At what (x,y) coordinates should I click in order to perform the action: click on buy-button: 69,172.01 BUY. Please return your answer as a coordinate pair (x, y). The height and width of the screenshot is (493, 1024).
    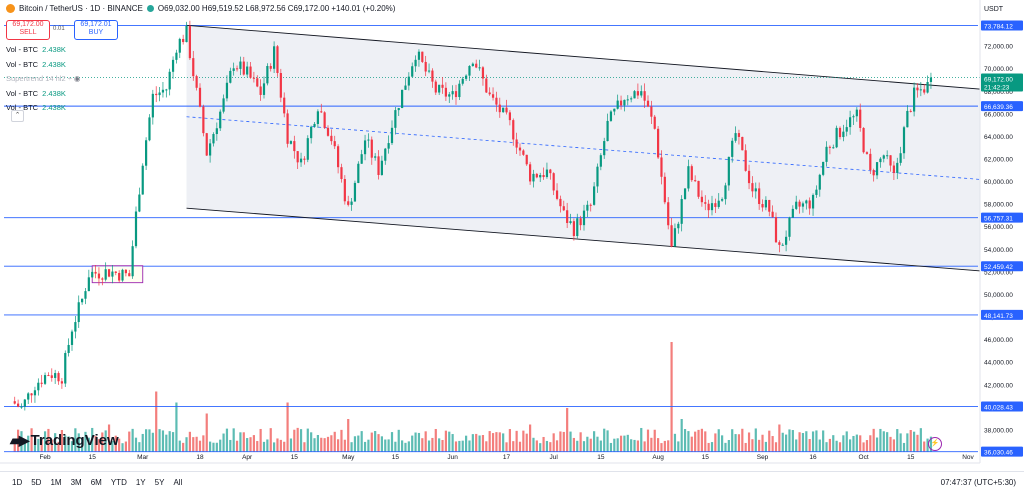
    Looking at the image, I should click on (96, 30).